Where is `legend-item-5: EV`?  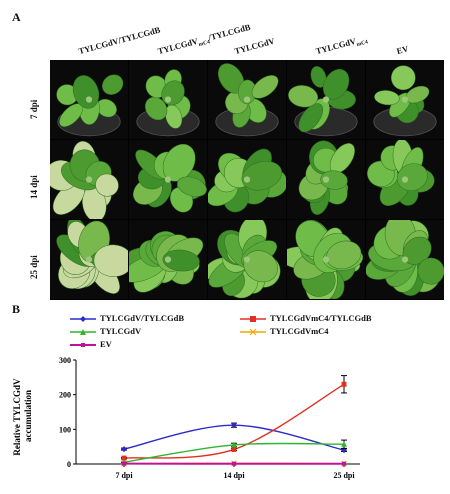
legend-item-5: EV is located at coordinates (91, 344).